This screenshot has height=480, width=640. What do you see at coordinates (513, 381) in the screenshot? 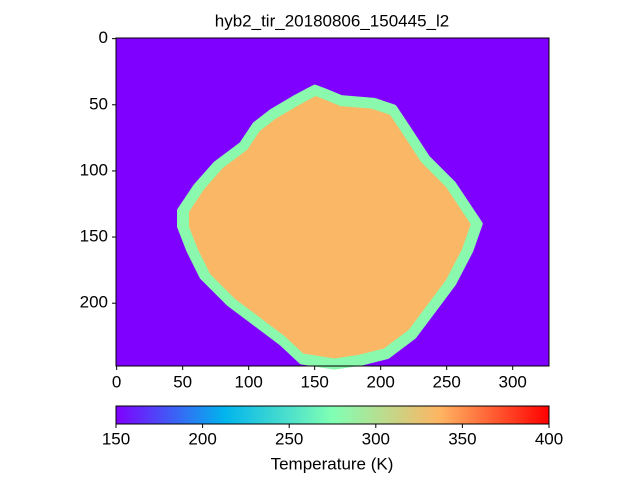
I see `x-tick-label: 300` at bounding box center [513, 381].